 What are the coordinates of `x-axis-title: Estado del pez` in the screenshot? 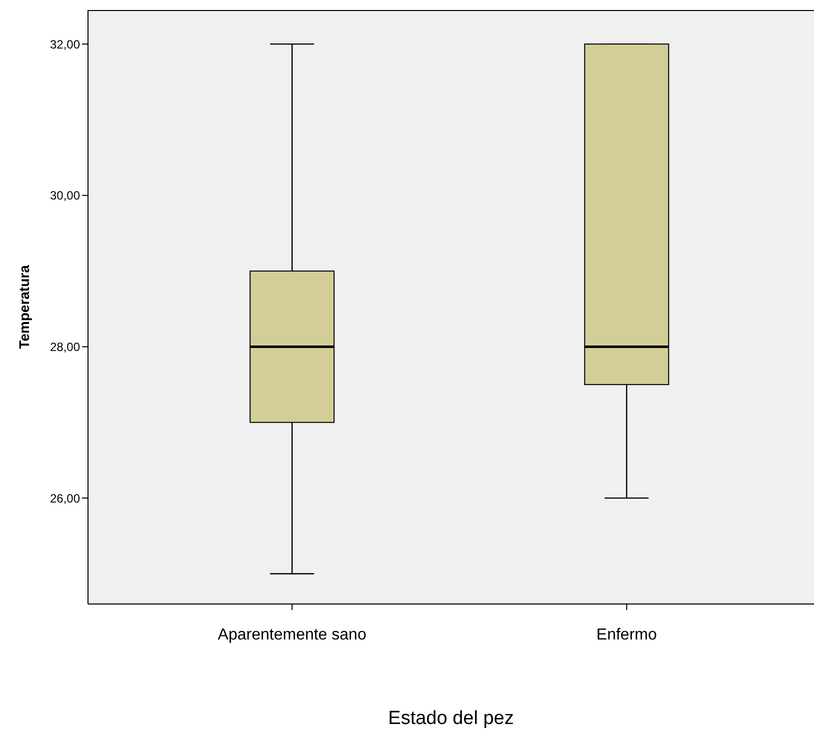 It's located at (451, 718).